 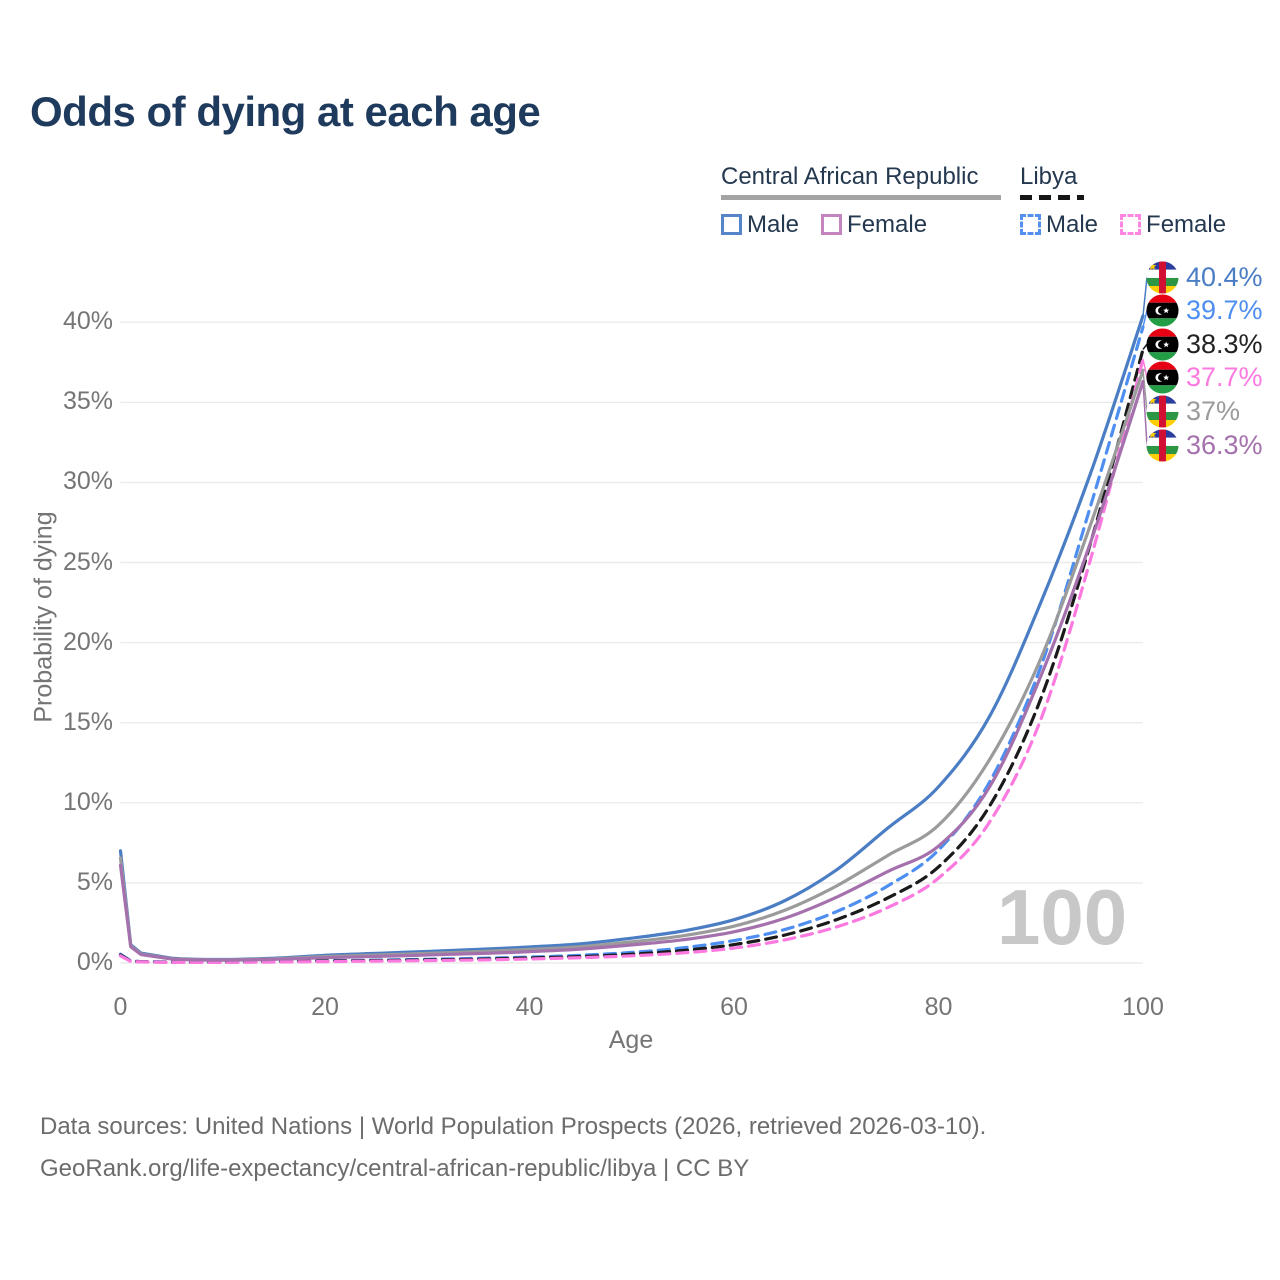 I want to click on series-end-label-libya-male: 39.7%, so click(x=1204, y=311).